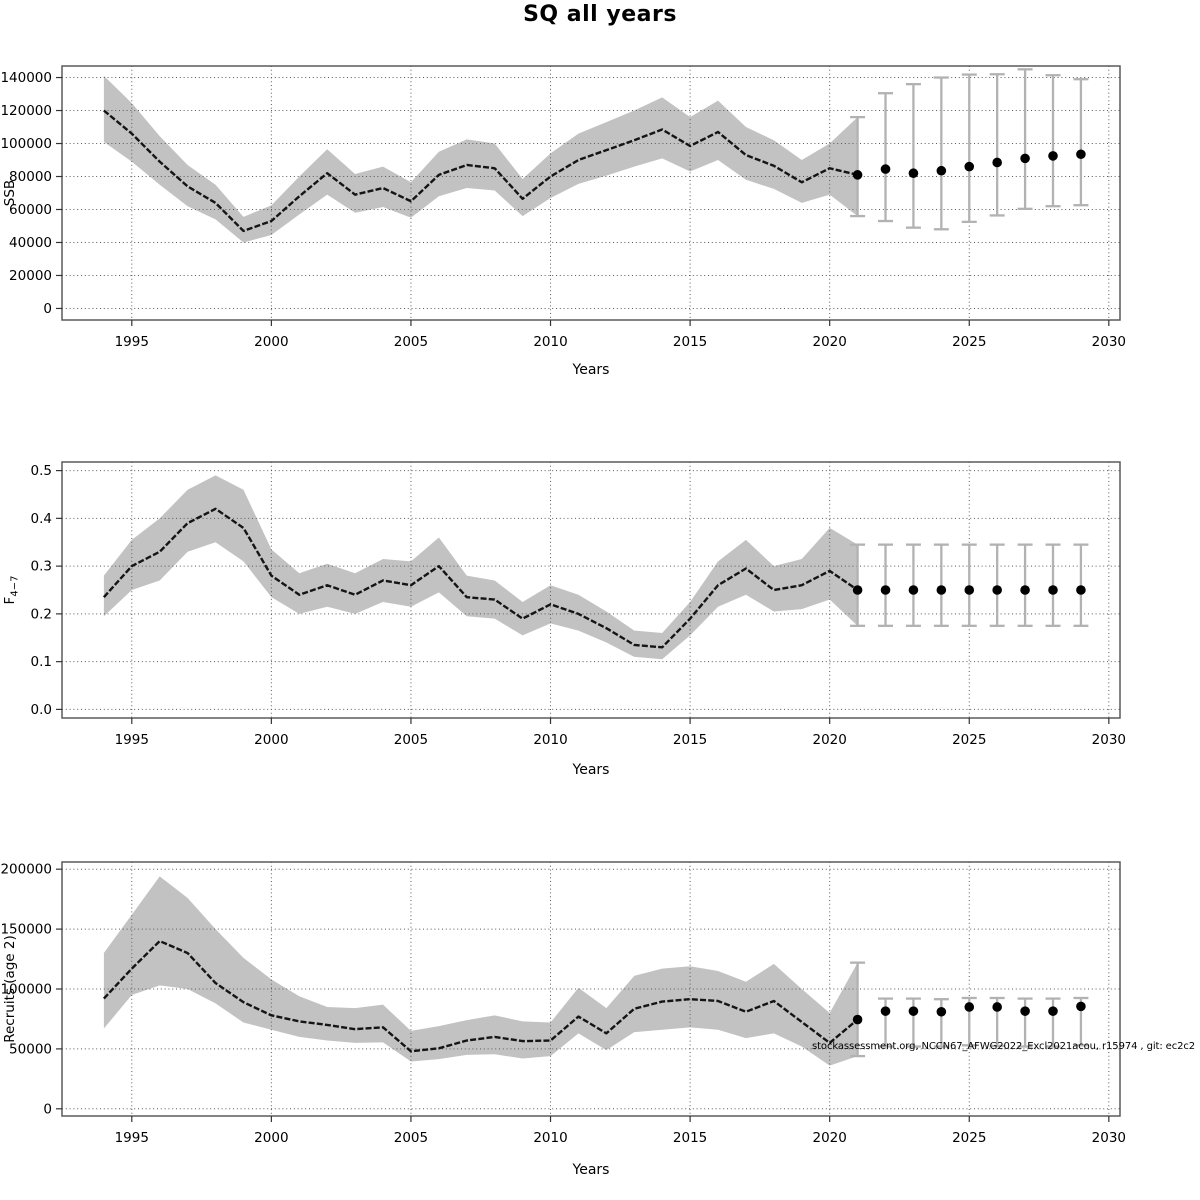 The height and width of the screenshot is (1200, 1200). I want to click on estimate-line-f, so click(480, 578).